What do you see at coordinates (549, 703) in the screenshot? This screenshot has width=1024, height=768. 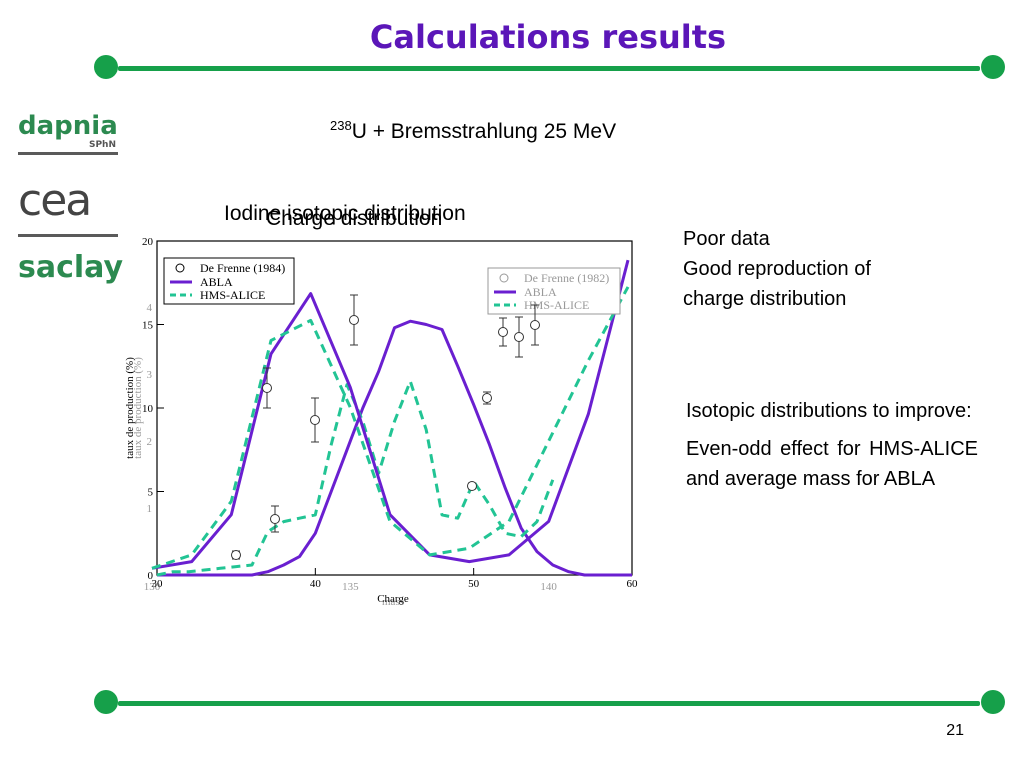 I see `bottom-rule` at bounding box center [549, 703].